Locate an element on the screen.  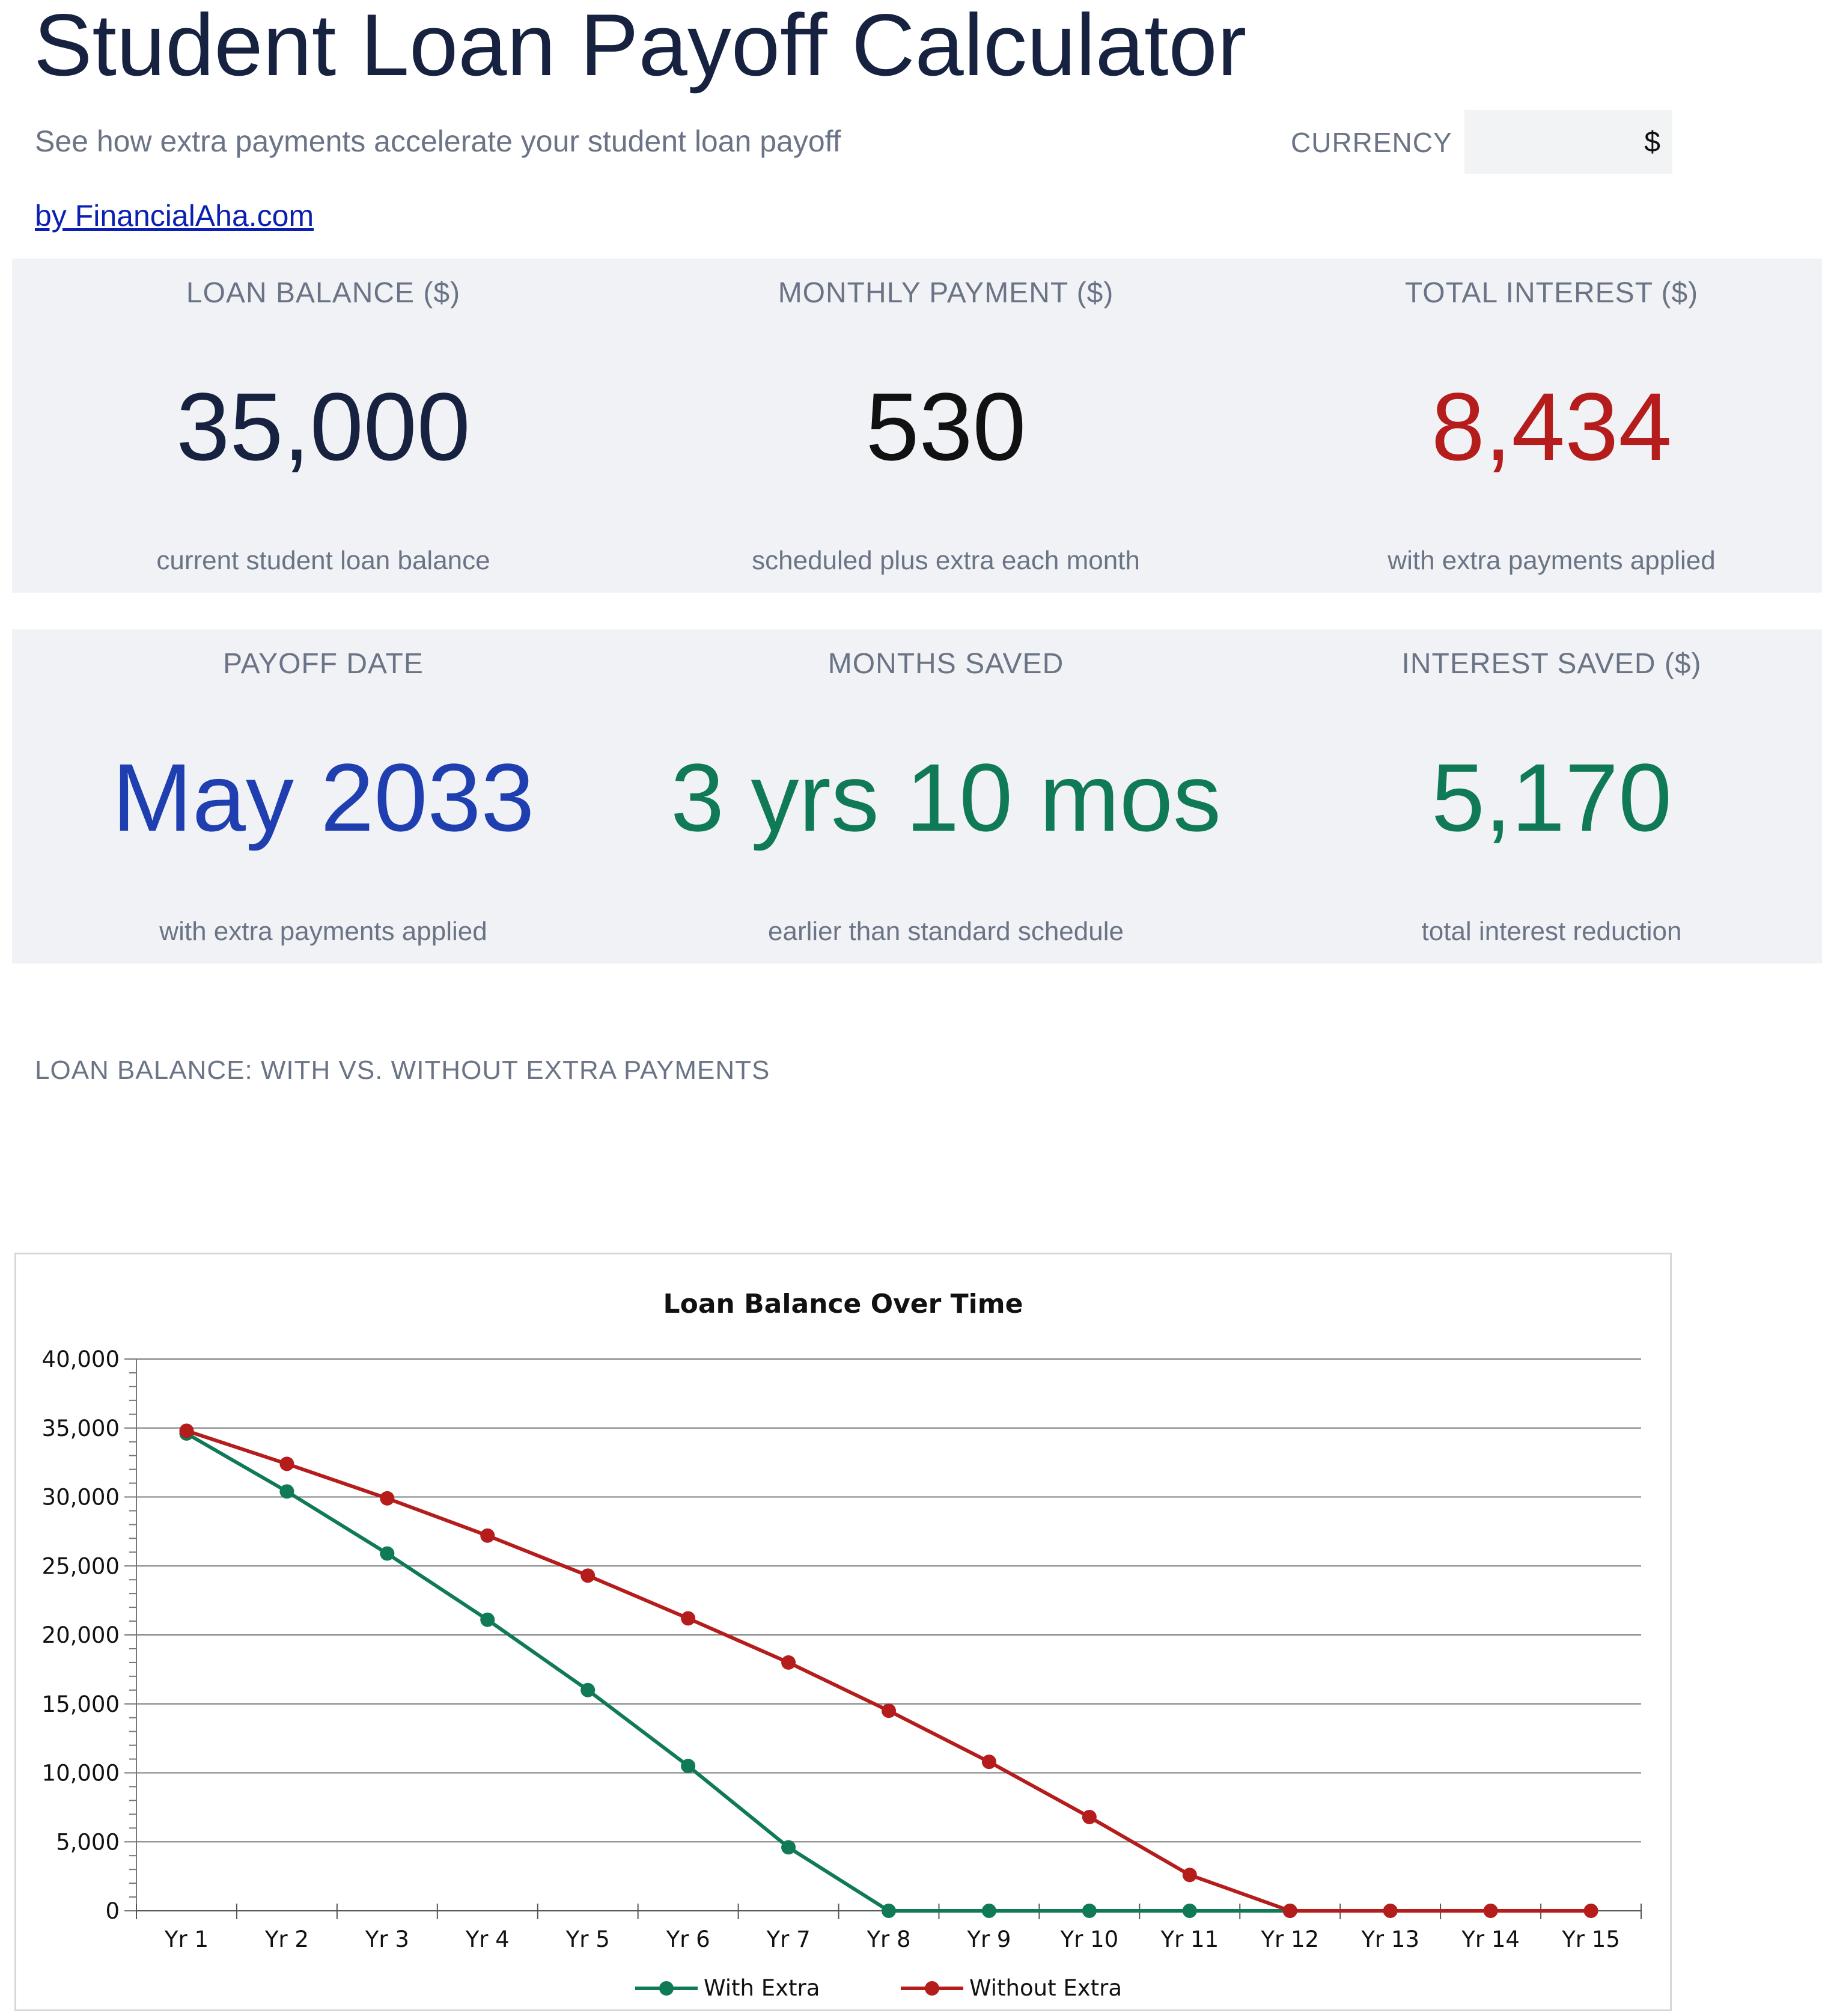
legend-label: With Extra is located at coordinates (762, 1988).